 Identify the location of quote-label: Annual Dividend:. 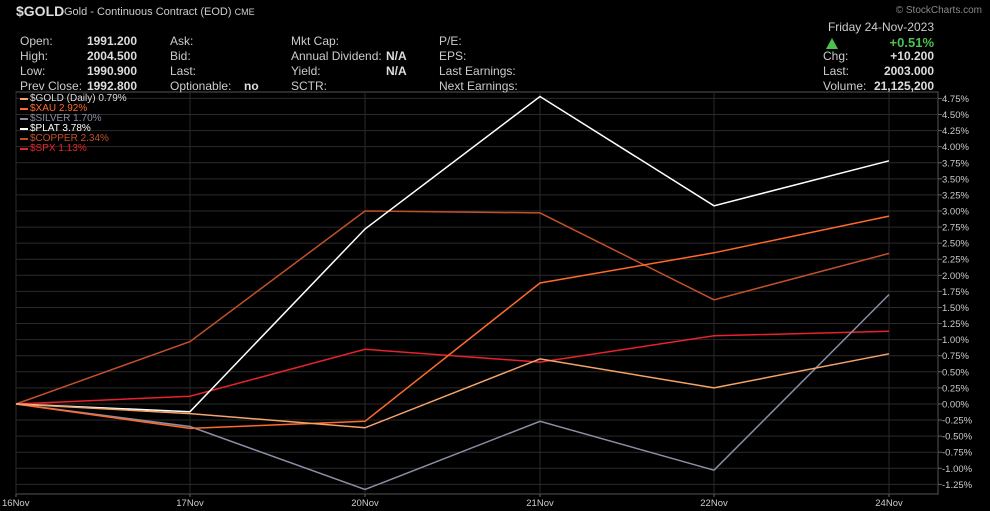
(336, 56).